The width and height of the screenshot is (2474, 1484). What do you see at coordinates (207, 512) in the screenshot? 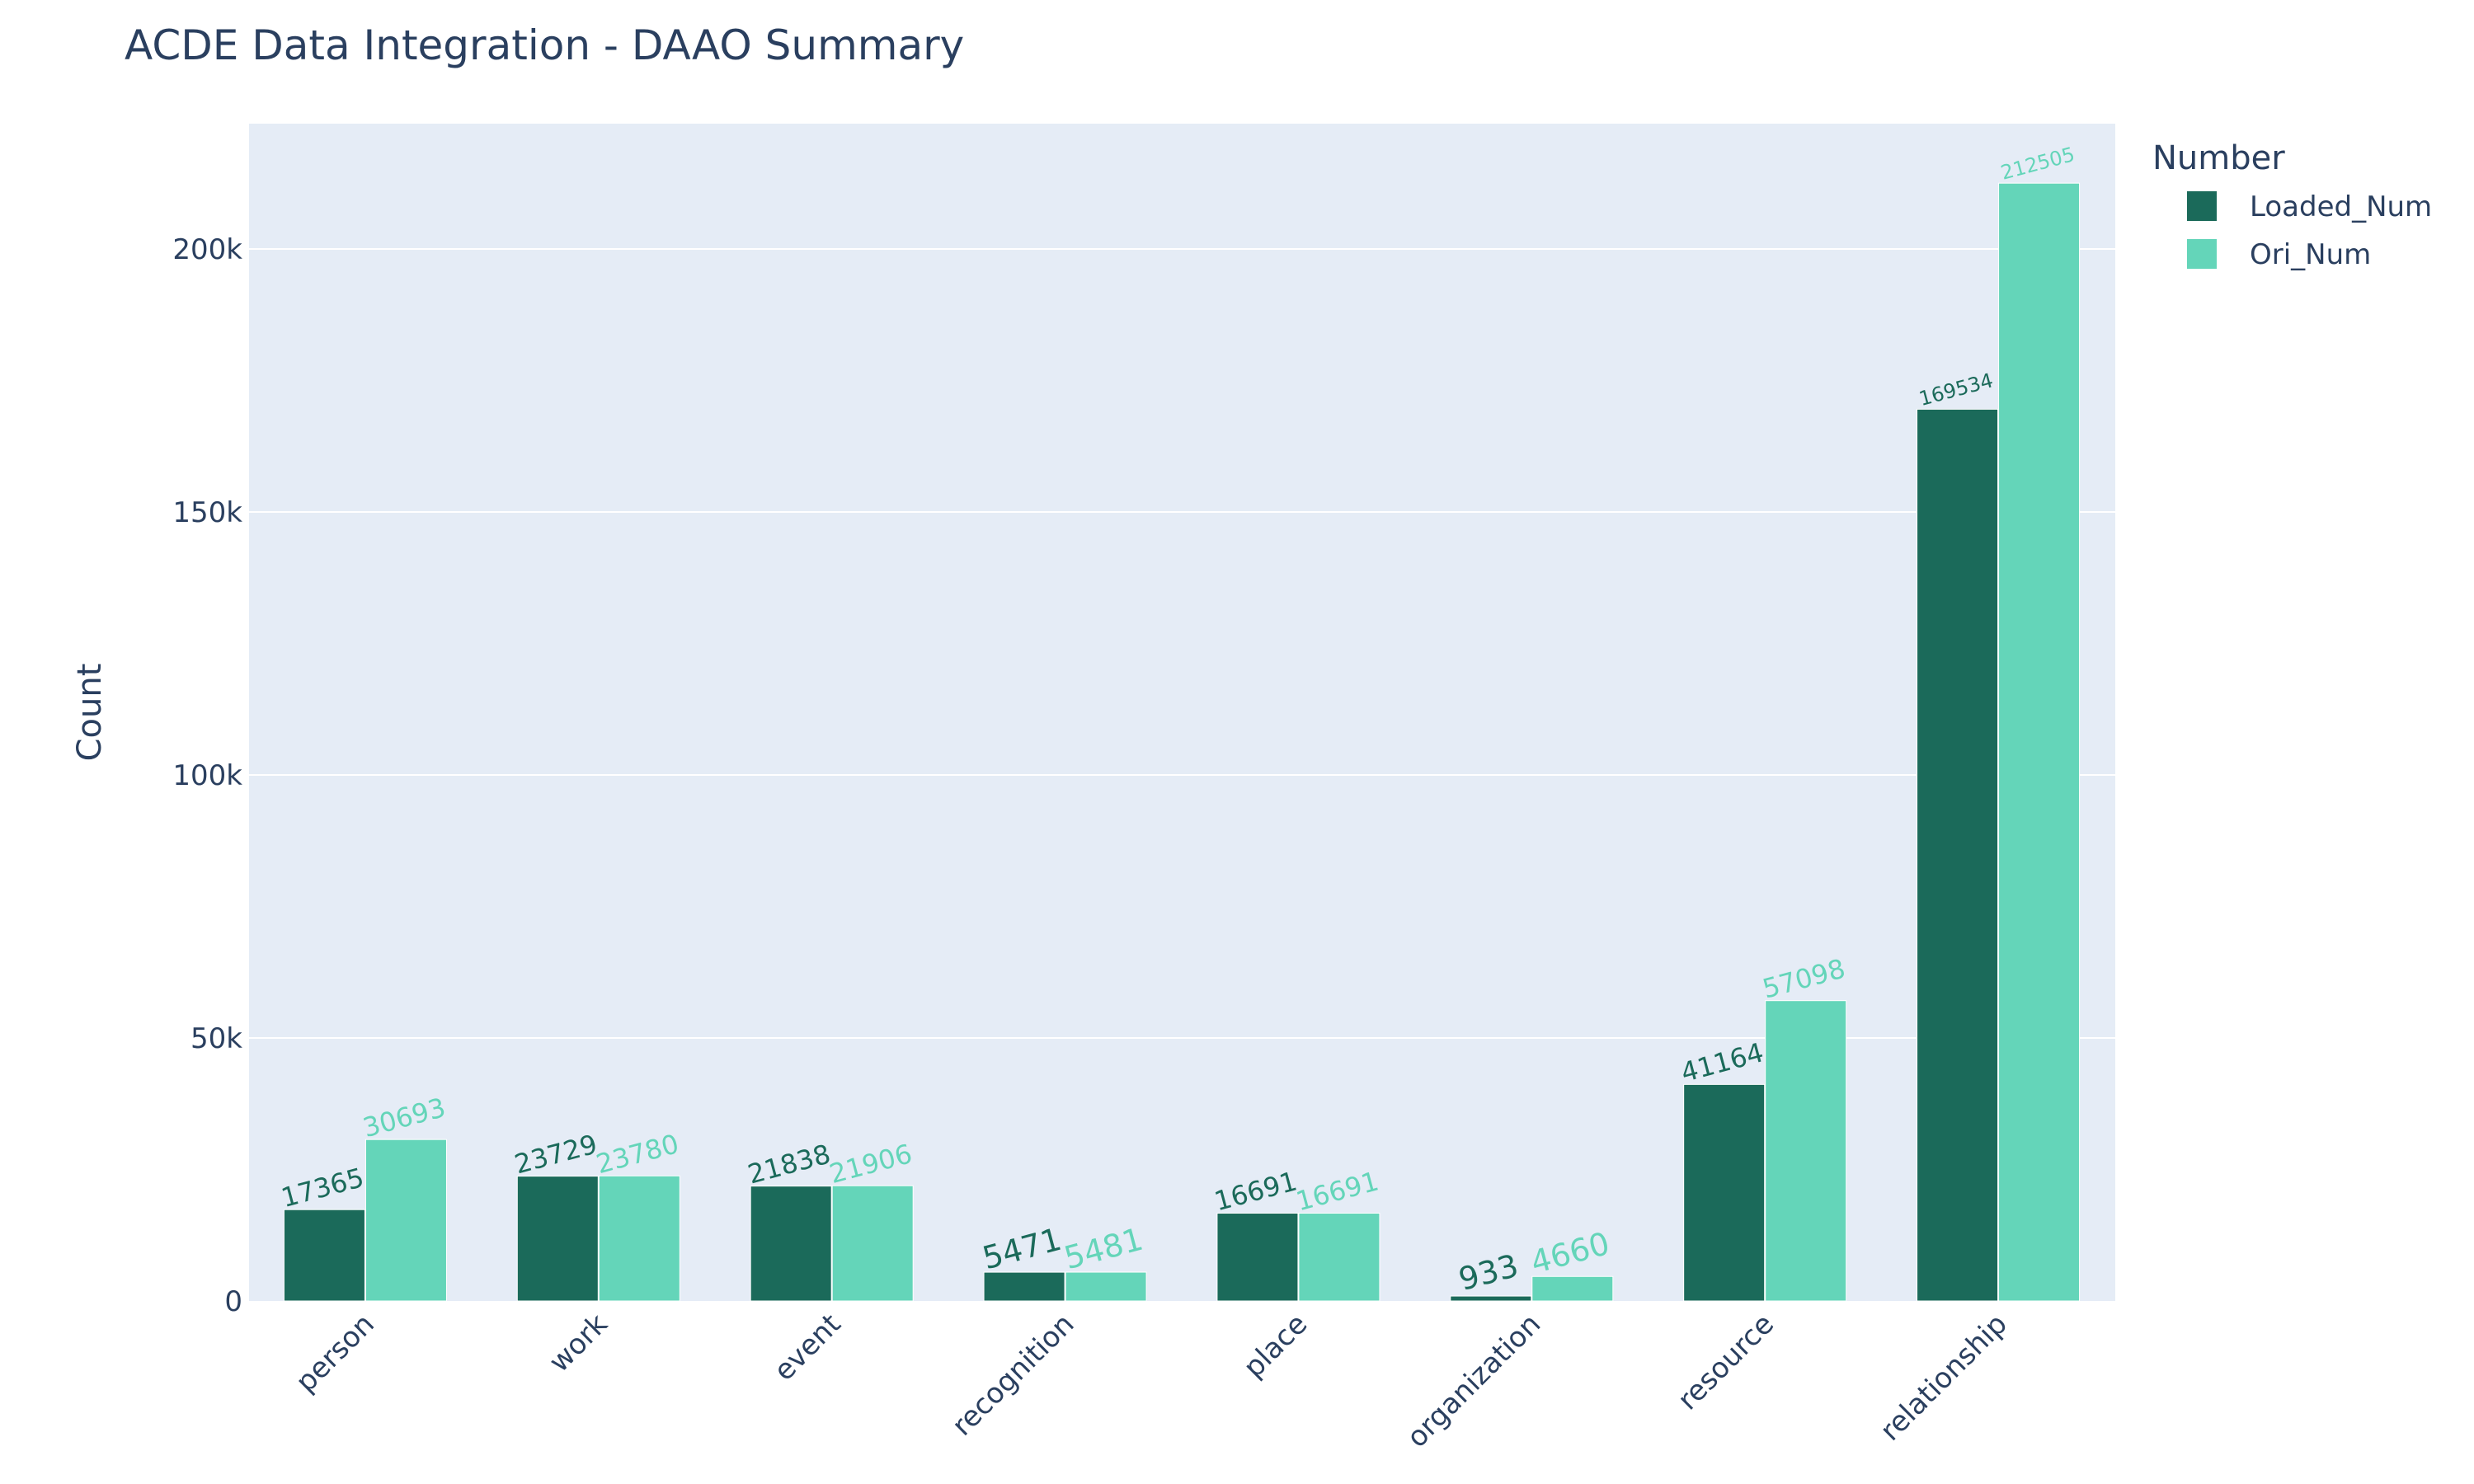
I see `y-tick-label: 150k` at bounding box center [207, 512].